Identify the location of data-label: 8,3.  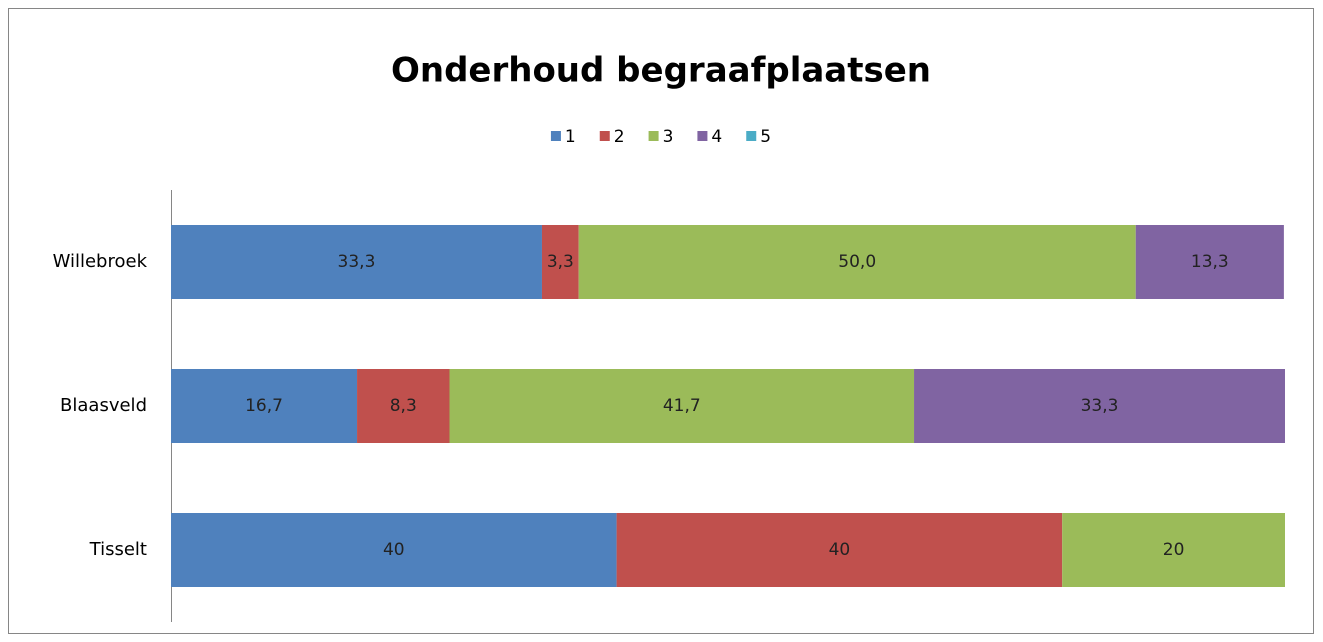
(403, 406).